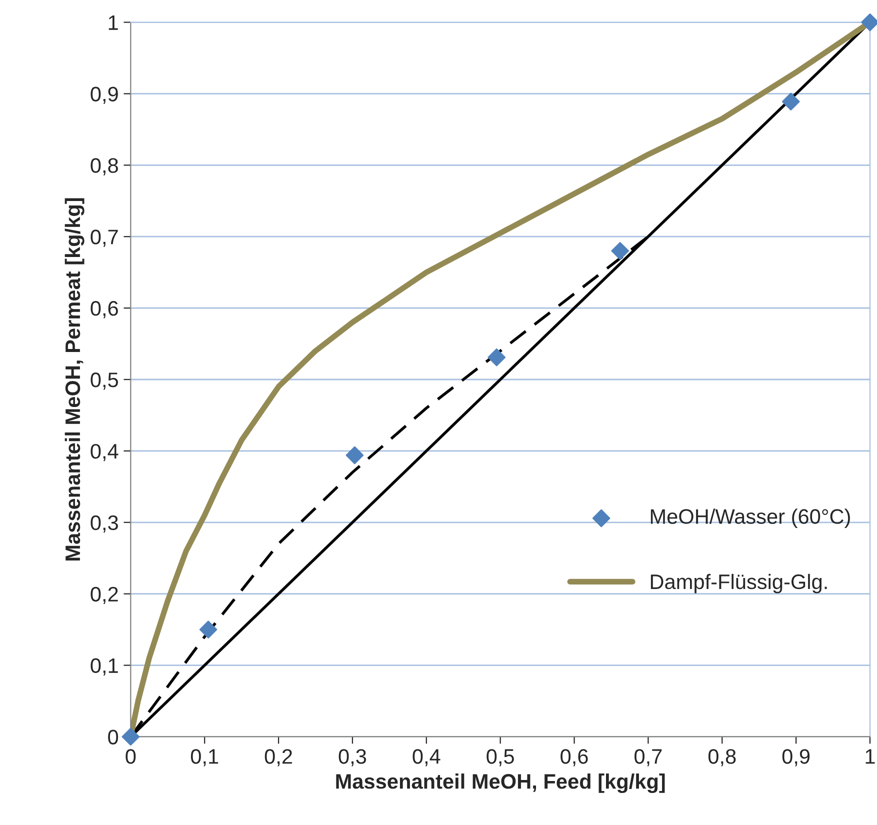  What do you see at coordinates (574, 757) in the screenshot?
I see `x-tick-label: 0,6` at bounding box center [574, 757].